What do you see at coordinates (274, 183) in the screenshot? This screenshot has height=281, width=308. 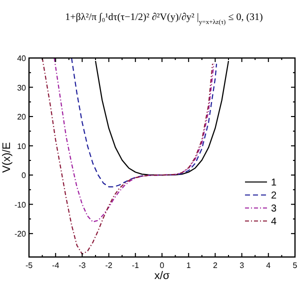 I see `legend-label: 1` at bounding box center [274, 183].